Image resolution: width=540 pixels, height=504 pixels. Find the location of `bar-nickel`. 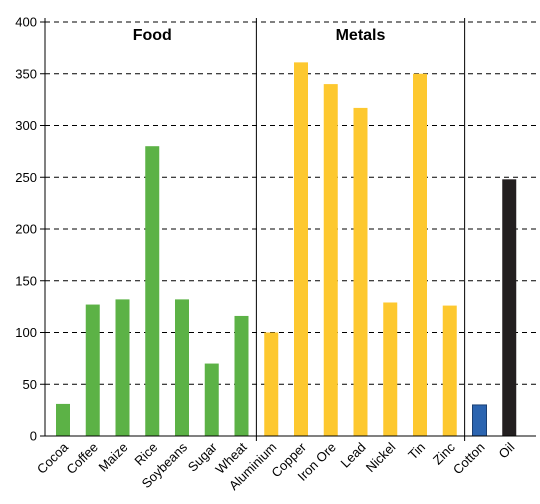

bar-nickel is located at coordinates (390, 369).